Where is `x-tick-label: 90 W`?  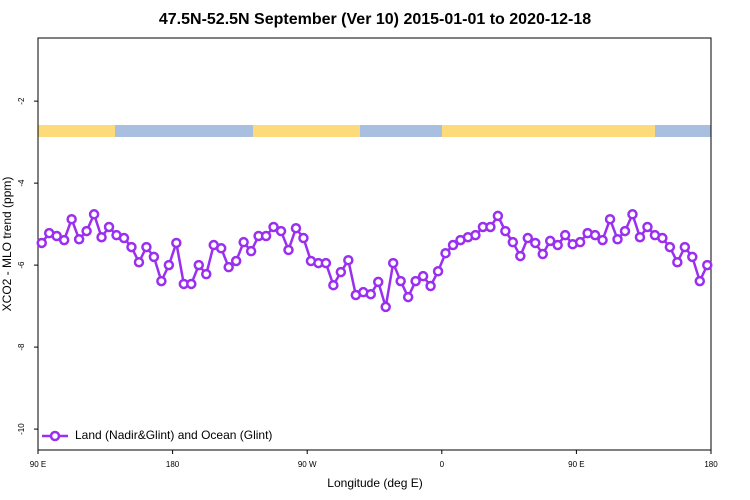
x-tick-label: 90 W is located at coordinates (307, 464).